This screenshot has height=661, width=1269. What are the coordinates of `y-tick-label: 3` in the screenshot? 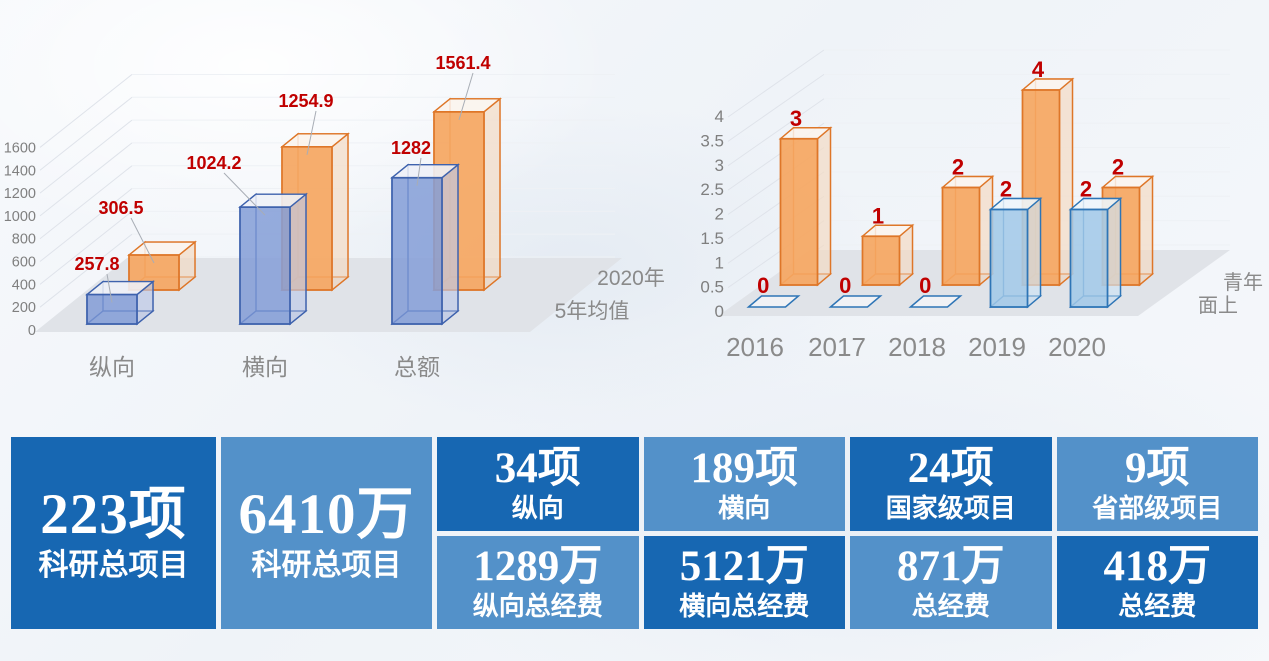 It's located at (719, 165).